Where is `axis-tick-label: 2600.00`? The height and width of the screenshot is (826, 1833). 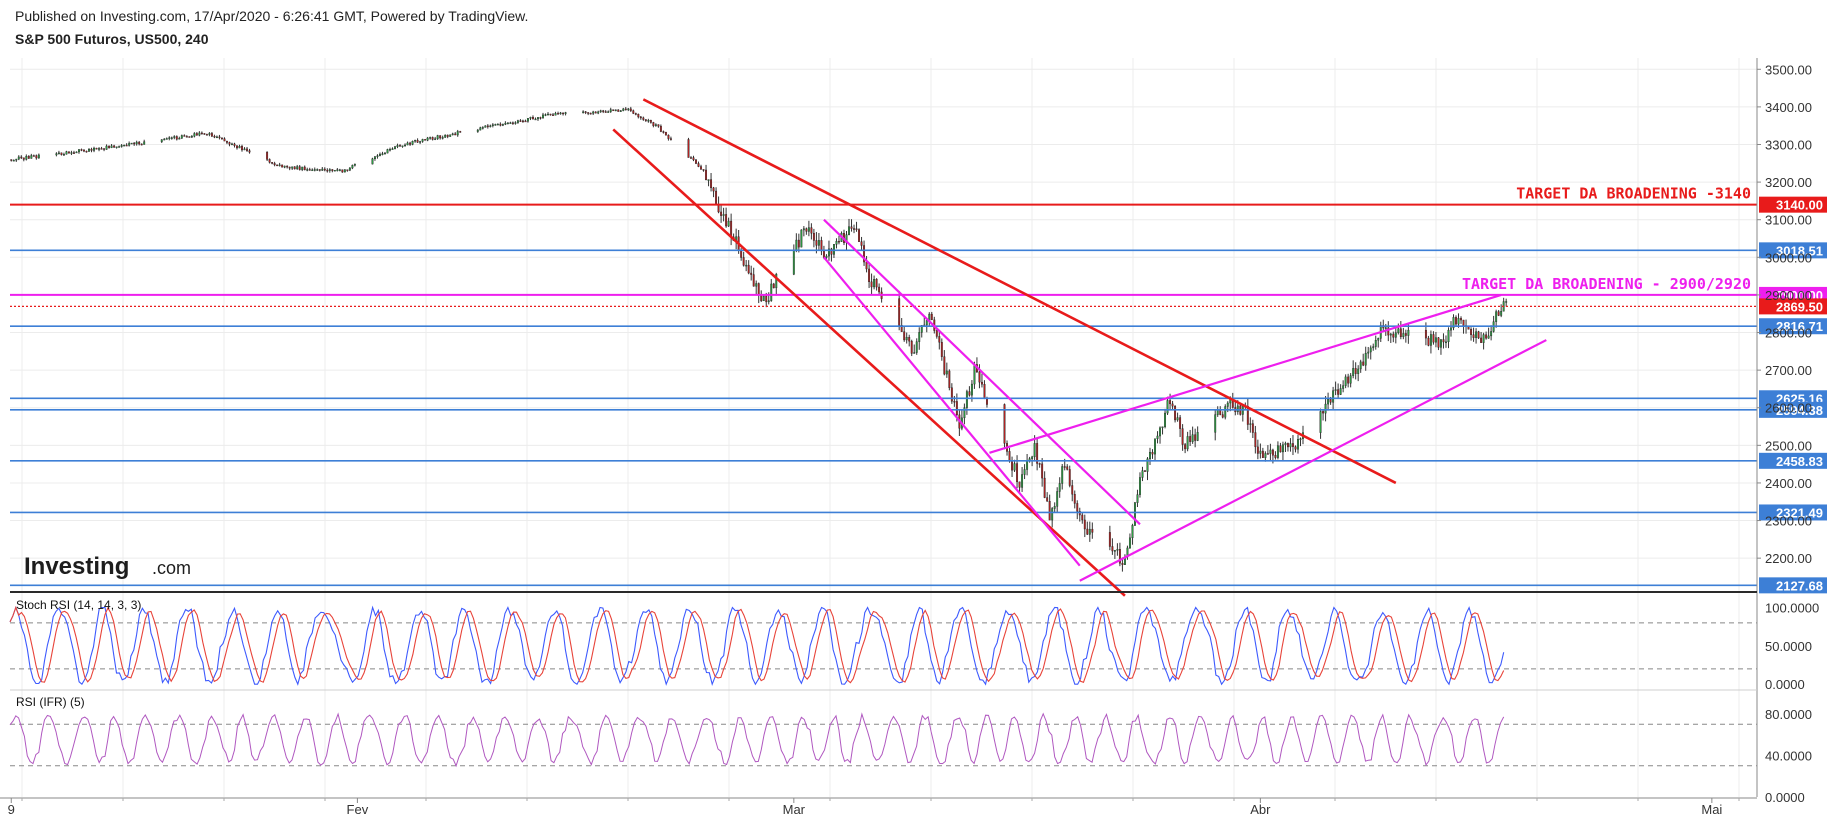
axis-tick-label: 2600.00 is located at coordinates (1788, 408).